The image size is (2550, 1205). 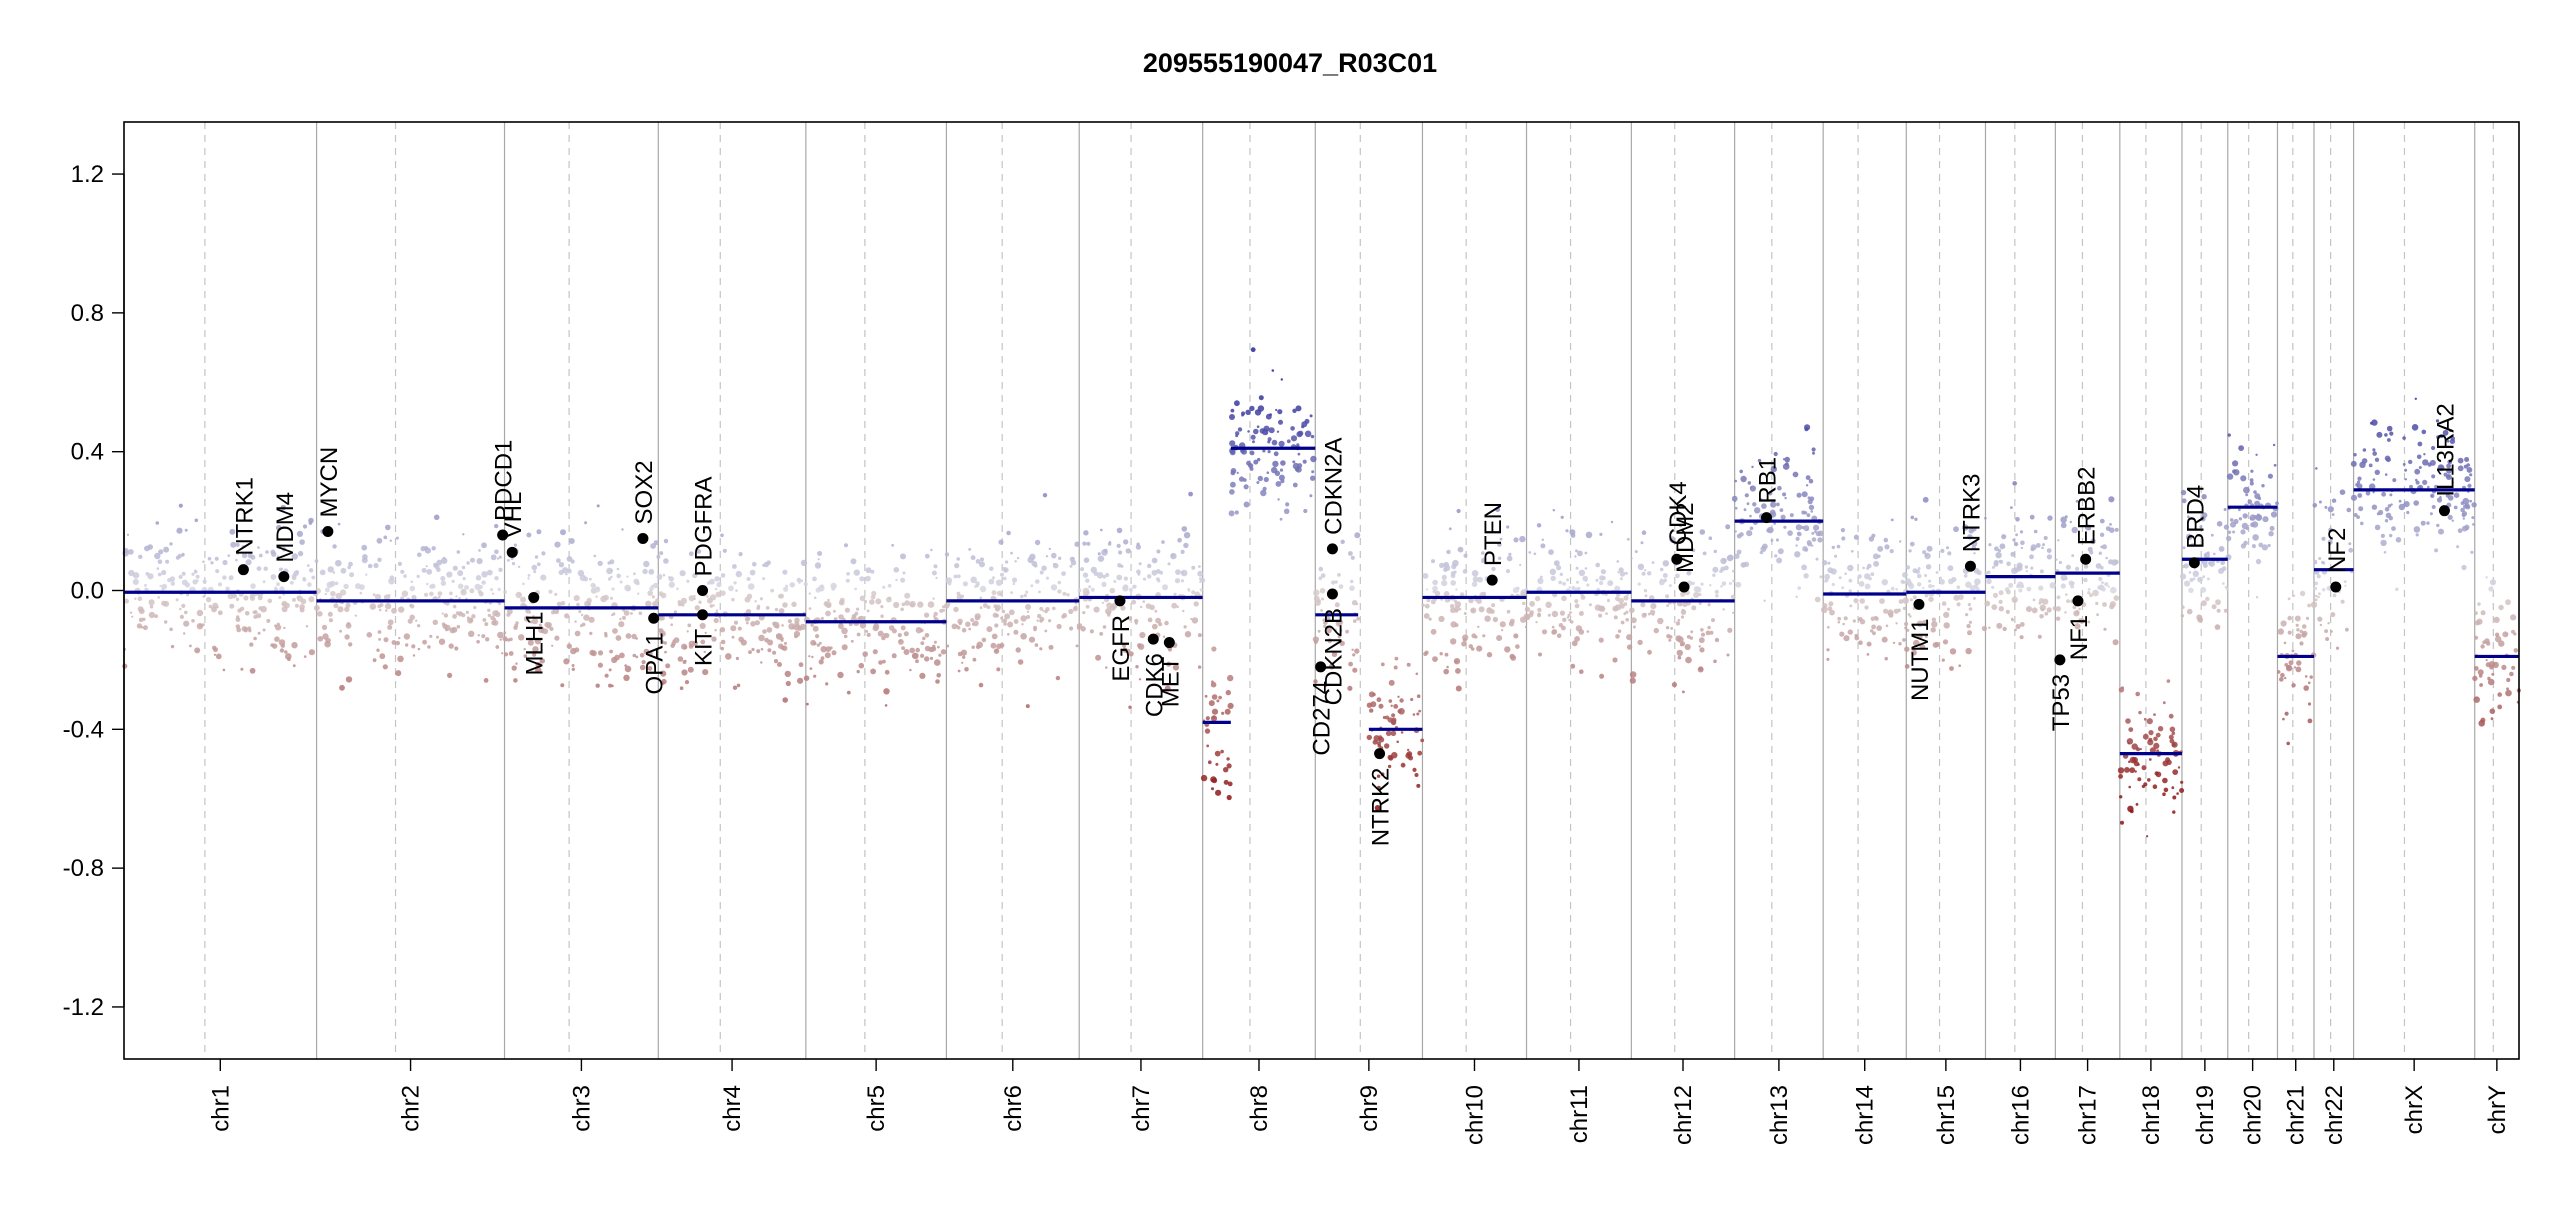 I want to click on gene-label: CDKN2B, so click(x=1333, y=656).